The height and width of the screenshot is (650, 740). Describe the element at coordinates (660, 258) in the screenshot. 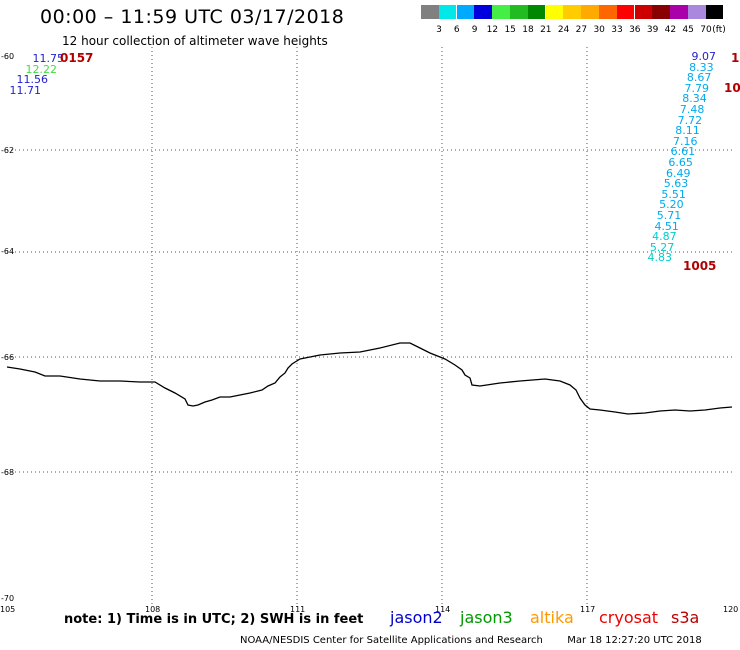

I see `right-track-value: 4.83` at that location.